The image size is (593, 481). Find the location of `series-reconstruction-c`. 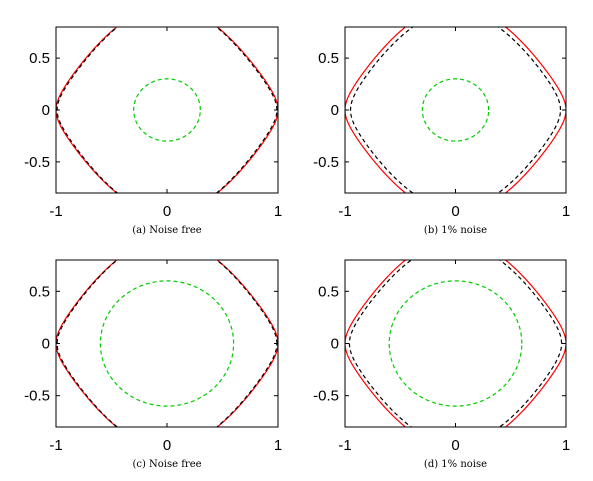

series-reconstruction-c is located at coordinates (167, 343).